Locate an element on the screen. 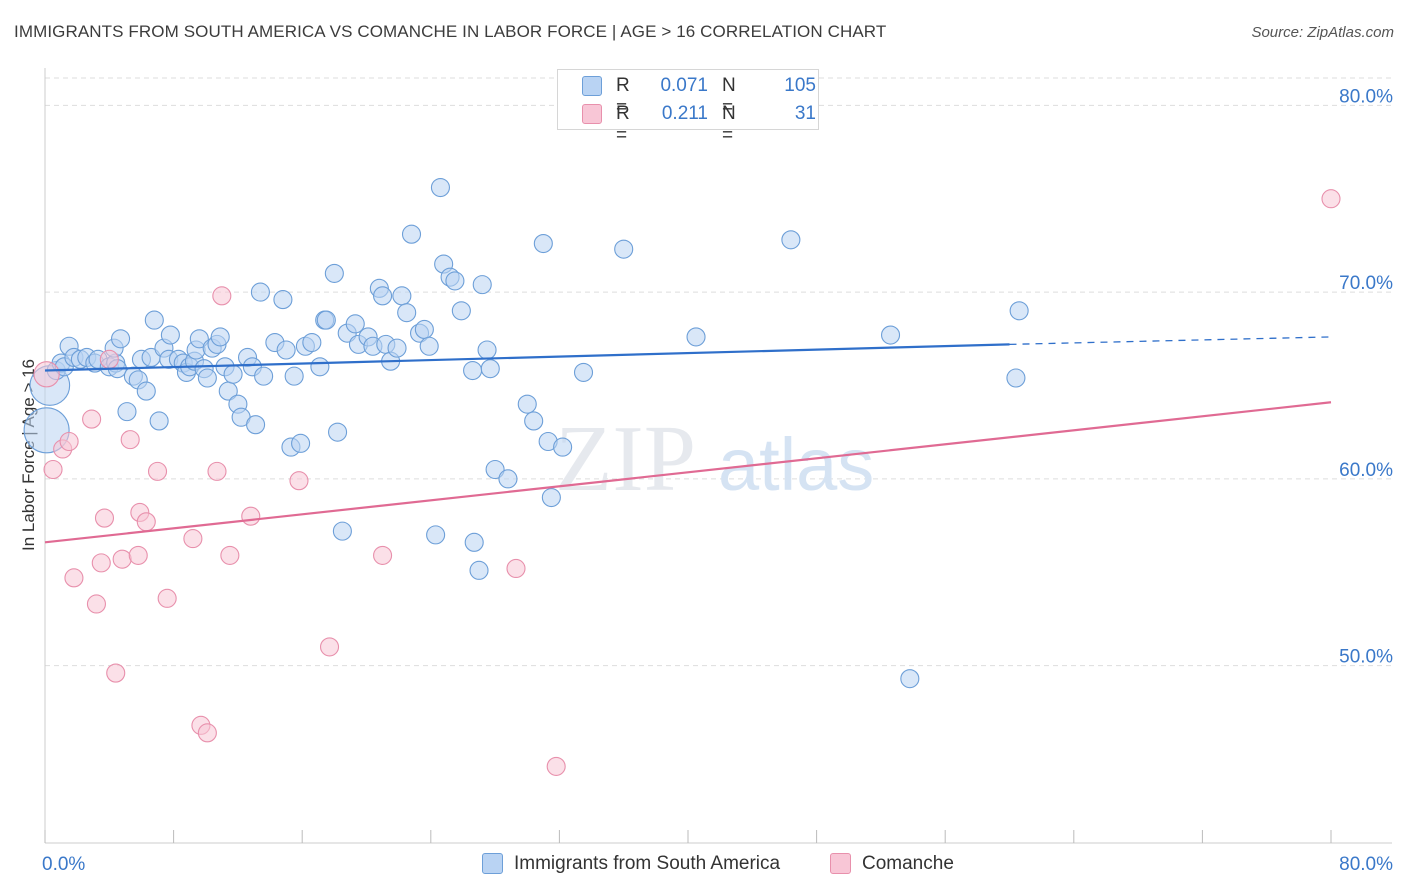 This screenshot has width=1406, height=892. legend-swatch-pink is located at coordinates (592, 114).